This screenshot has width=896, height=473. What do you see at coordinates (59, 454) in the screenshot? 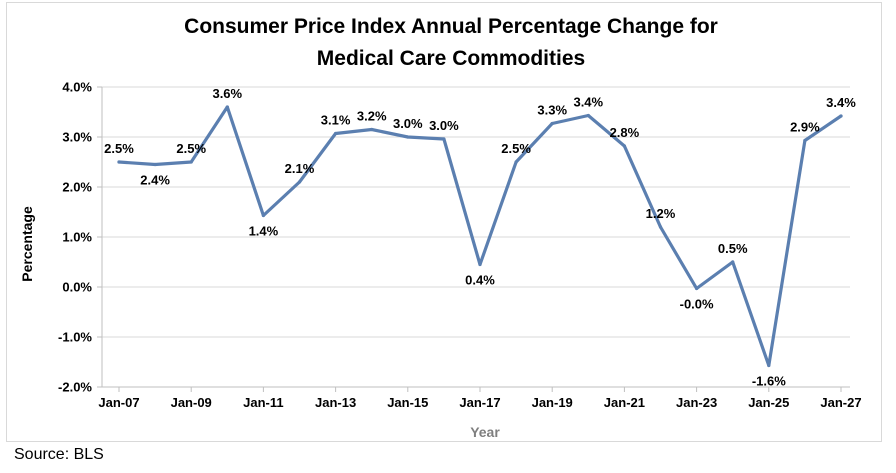
I see `source-note: Source: BLS` at bounding box center [59, 454].